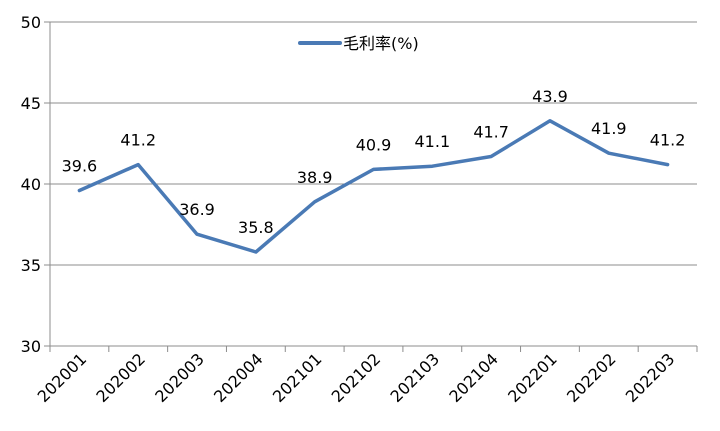 Image resolution: width=720 pixels, height=431 pixels. Describe the element at coordinates (668, 140) in the screenshot. I see `data-label-202203: 41.2` at that location.